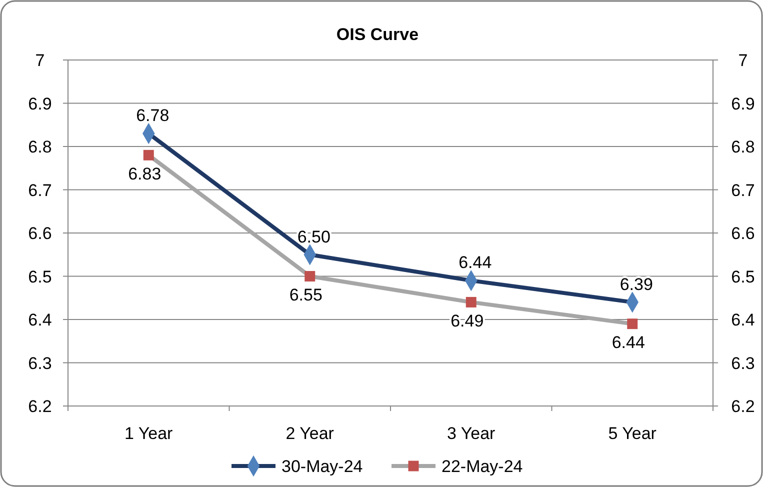 The height and width of the screenshot is (487, 763). Describe the element at coordinates (153, 116) in the screenshot. I see `data-label: 6.78` at that location.